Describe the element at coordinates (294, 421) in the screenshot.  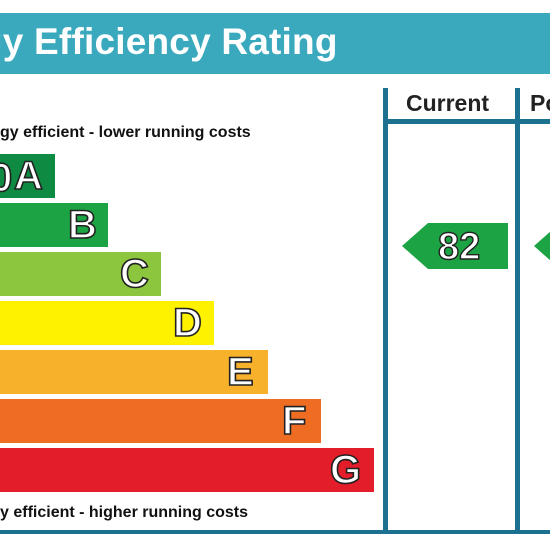
I see `band-f-letter: F` at that location.